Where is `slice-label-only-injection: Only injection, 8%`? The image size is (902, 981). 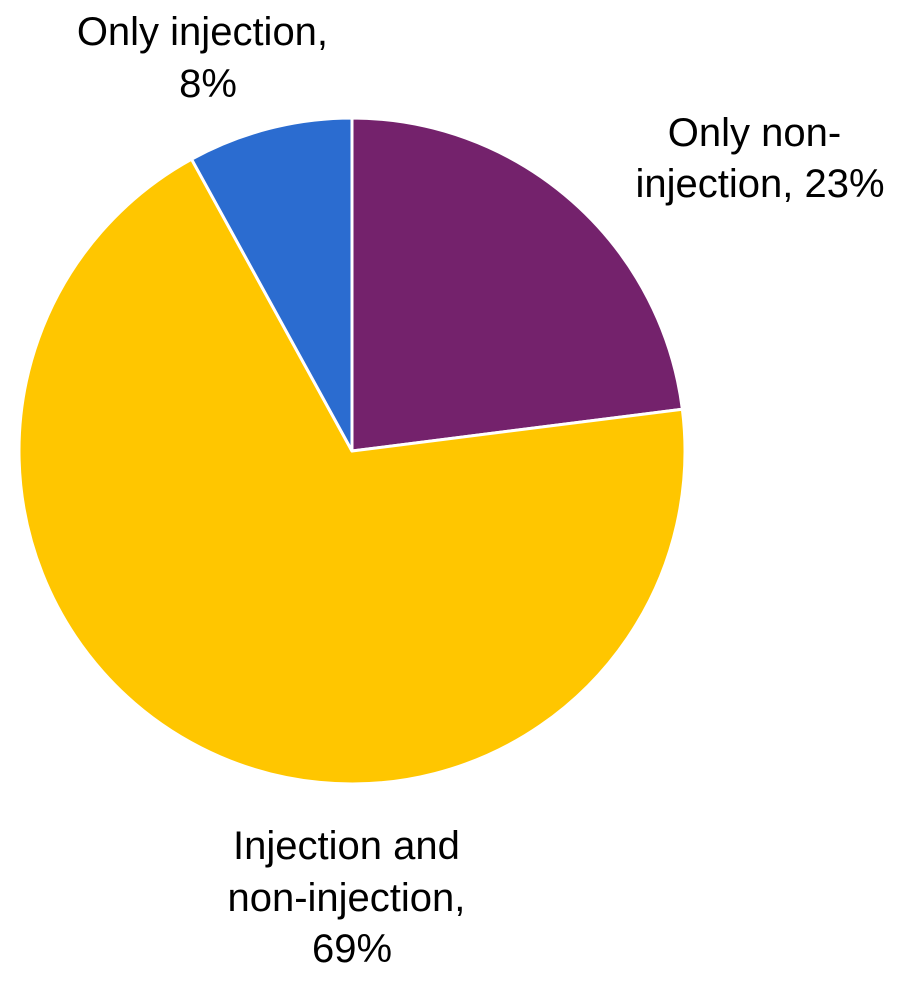 slice-label-only-injection: Only injection, 8% is located at coordinates (208, 58).